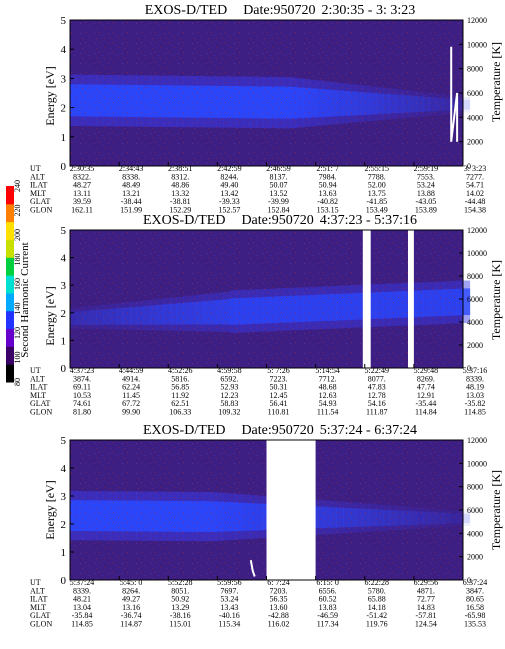 Image resolution: width=505 pixels, height=649 pixels. Describe the element at coordinates (131, 378) in the screenshot. I see `table-cell: 4914.` at that location.